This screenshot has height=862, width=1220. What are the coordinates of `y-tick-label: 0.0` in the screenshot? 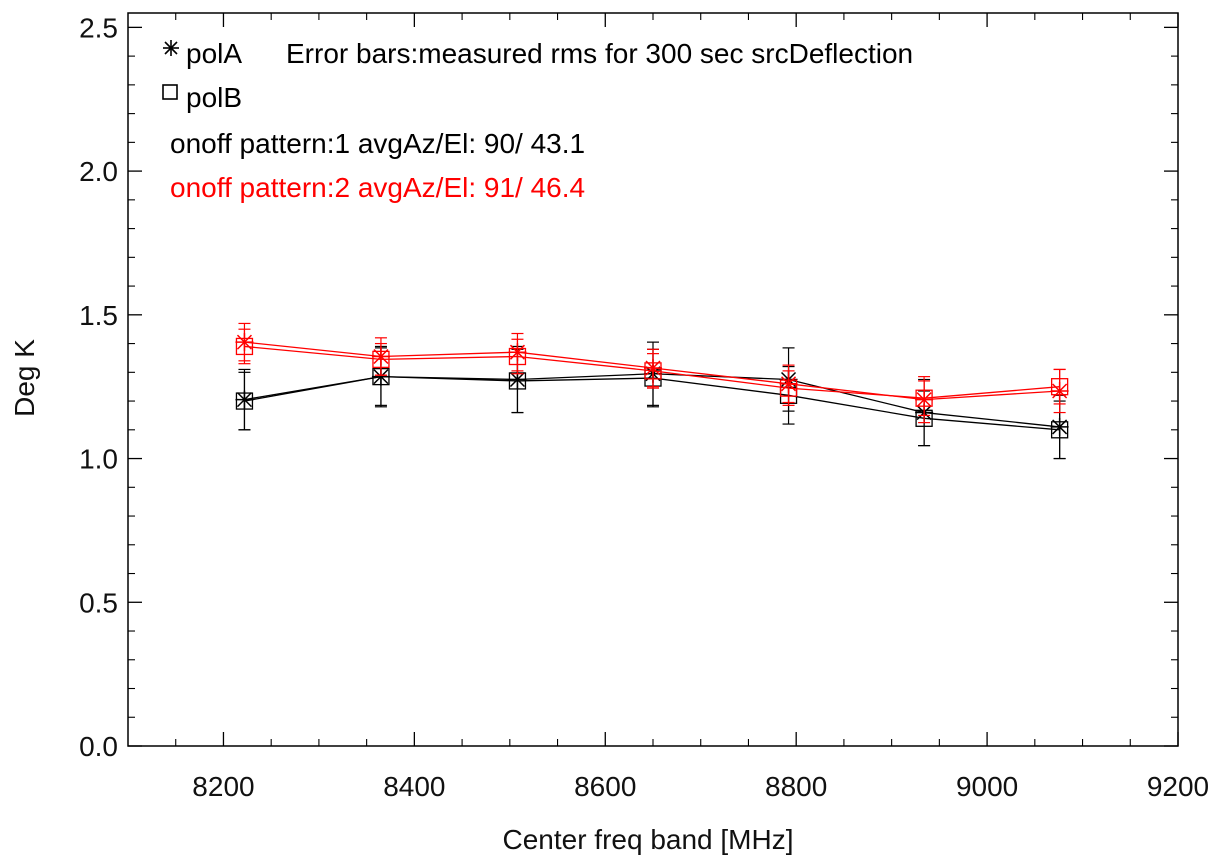 It's located at (98, 746).